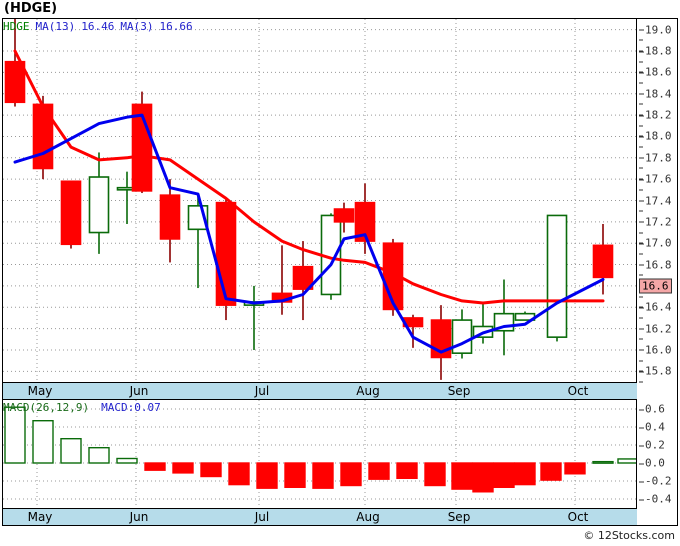 This screenshot has width=680, height=546. What do you see at coordinates (655, 264) in the screenshot?
I see `price-y-tick: 16.8` at bounding box center [655, 264].